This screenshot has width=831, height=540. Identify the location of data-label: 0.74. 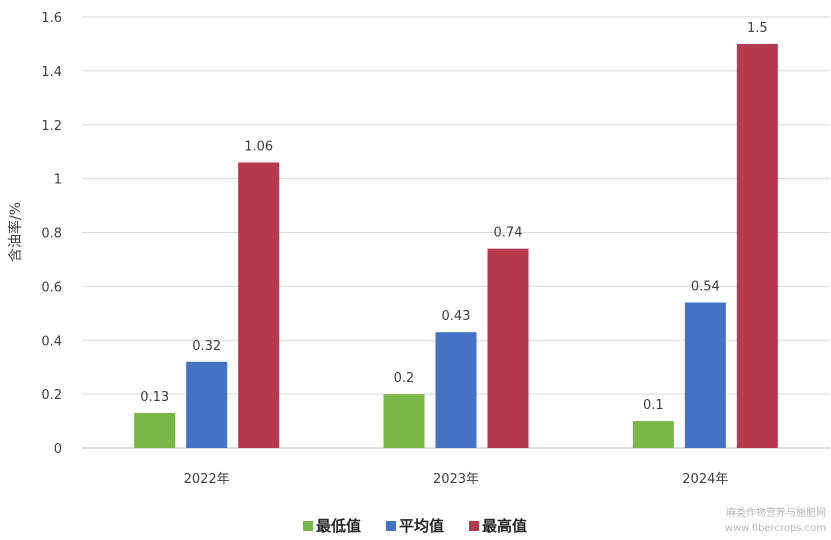
(508, 233).